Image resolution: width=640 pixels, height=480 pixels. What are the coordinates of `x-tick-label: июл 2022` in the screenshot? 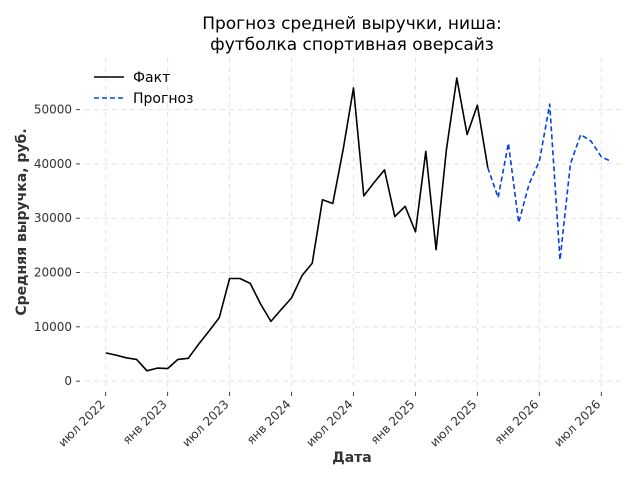 It's located at (81, 423).